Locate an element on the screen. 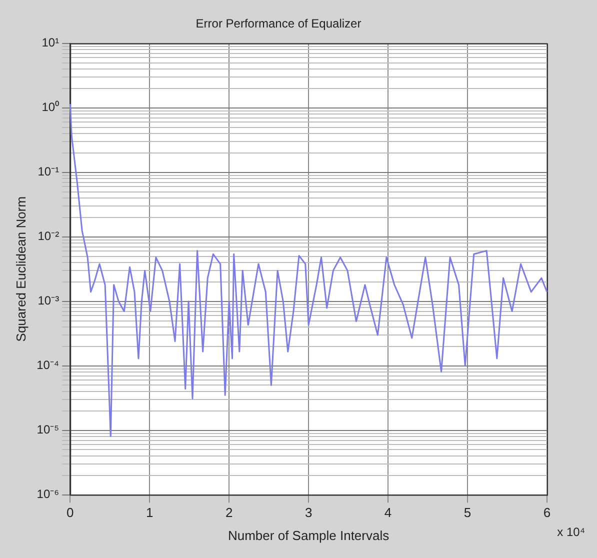 The width and height of the screenshot is (597, 558). x-axis-title: Number of Sample Intervals is located at coordinates (309, 535).